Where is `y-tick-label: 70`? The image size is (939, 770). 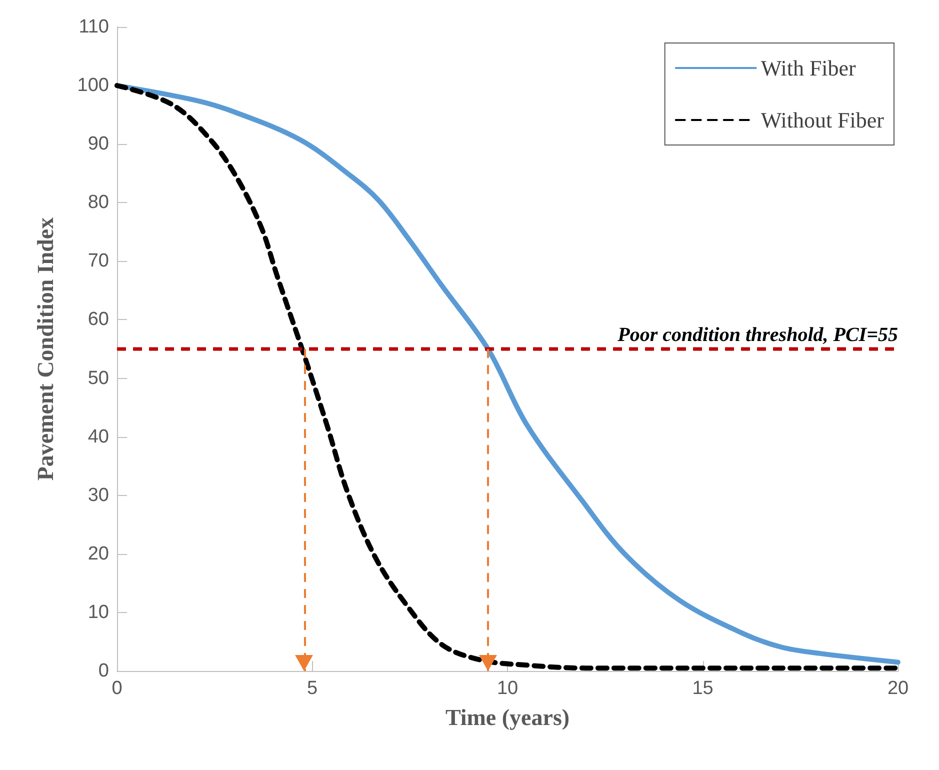
y-tick-label: 70 is located at coordinates (98, 261).